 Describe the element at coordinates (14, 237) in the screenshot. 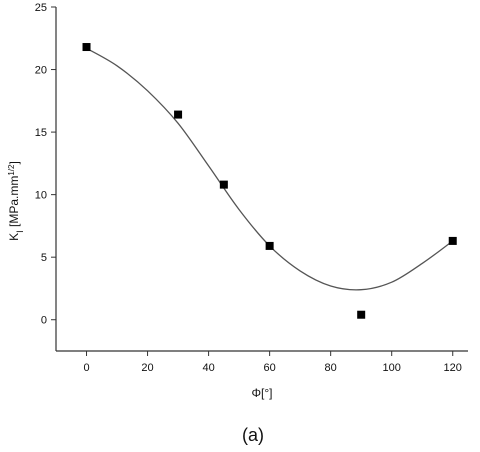

I see `y-axis-label-main: K` at that location.